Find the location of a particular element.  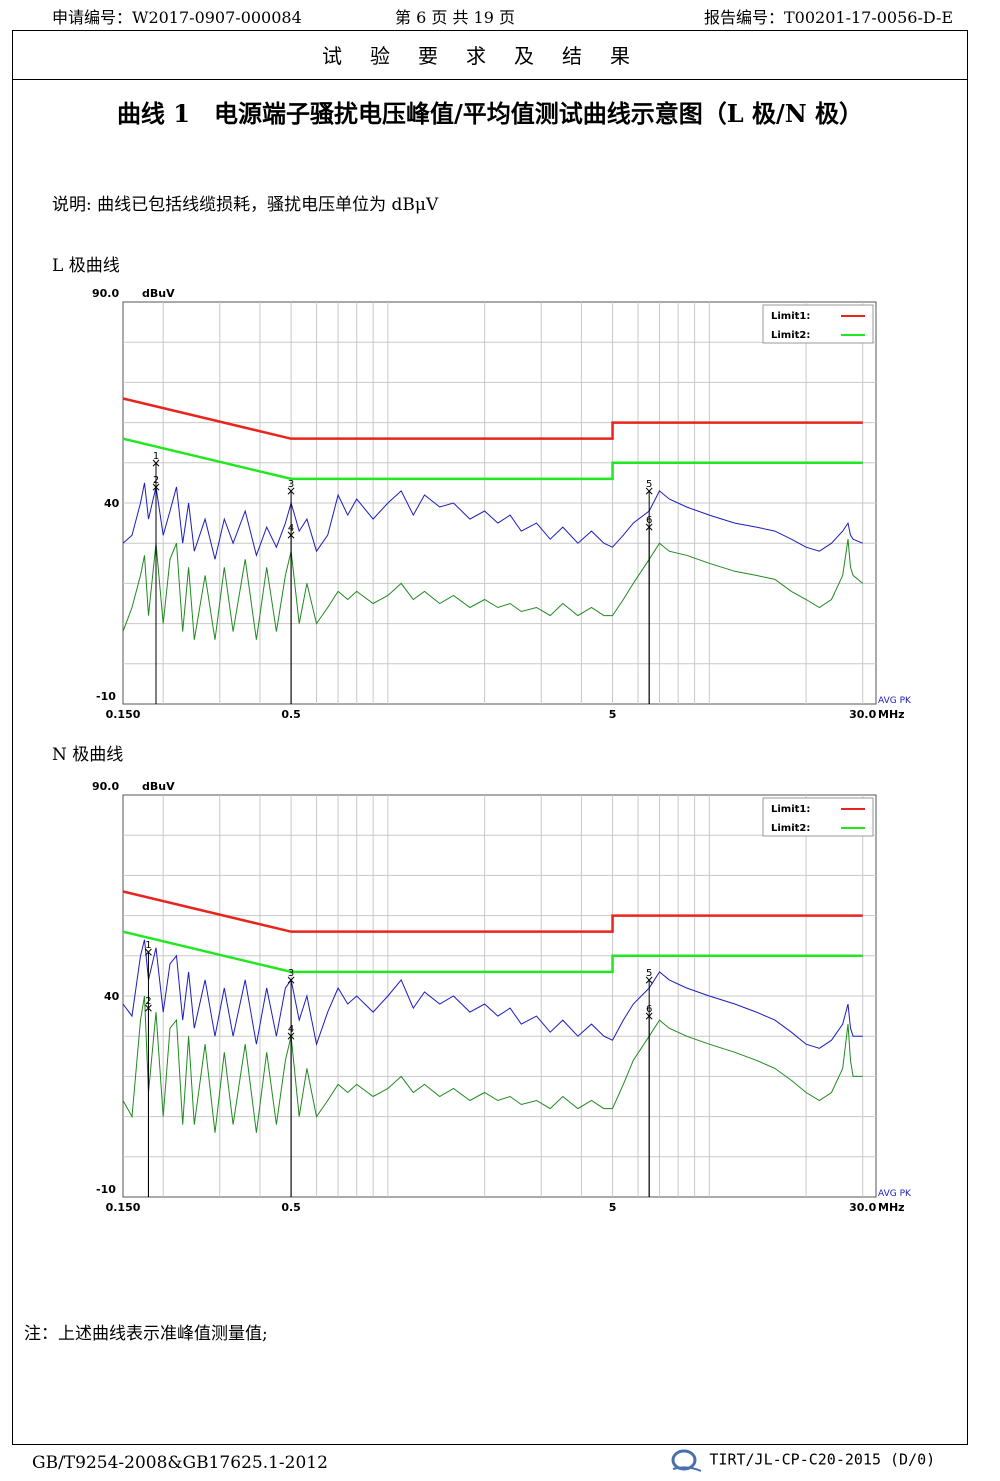

form-number: TIRT/JL-CP-C20-2015 (D/0) is located at coordinates (822, 1459).